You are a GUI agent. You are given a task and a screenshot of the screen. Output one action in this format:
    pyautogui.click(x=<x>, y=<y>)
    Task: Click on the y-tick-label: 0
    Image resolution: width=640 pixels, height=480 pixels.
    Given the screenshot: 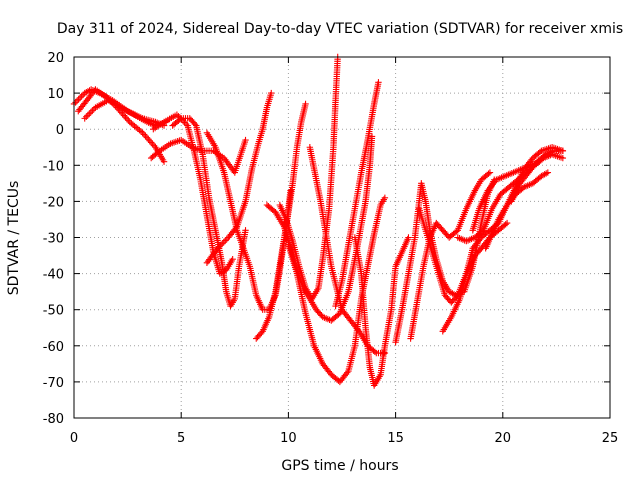 What is the action you would take?
    pyautogui.click(x=60, y=130)
    